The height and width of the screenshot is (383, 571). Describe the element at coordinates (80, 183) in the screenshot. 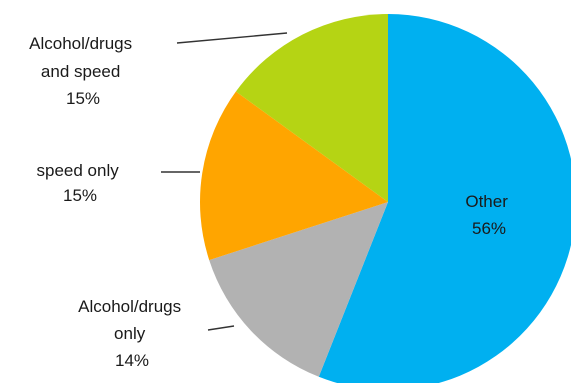

I see `slice-label-speed-only: speed only 15%` at that location.